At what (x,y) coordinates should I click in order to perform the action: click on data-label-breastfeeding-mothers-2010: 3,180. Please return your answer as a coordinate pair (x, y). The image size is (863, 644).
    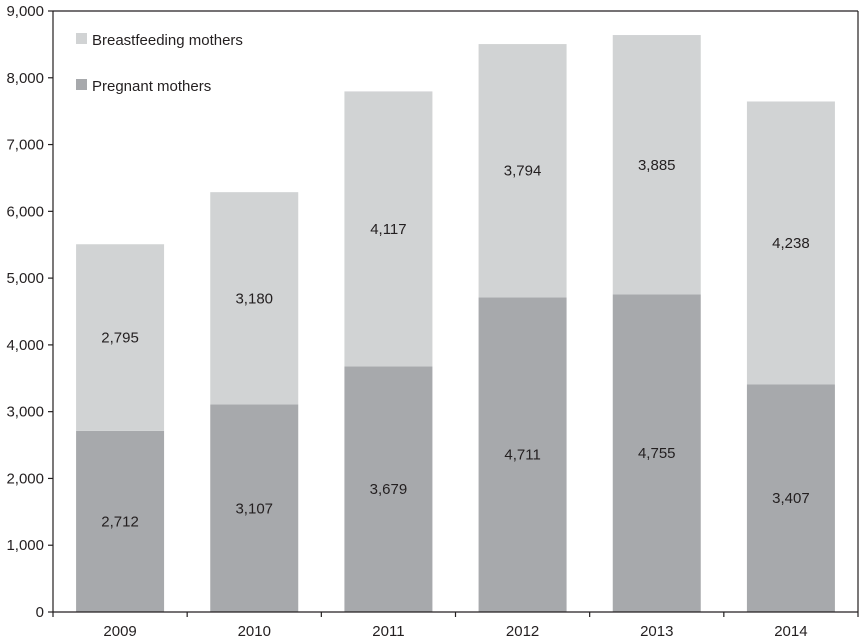
    Looking at the image, I should click on (254, 298).